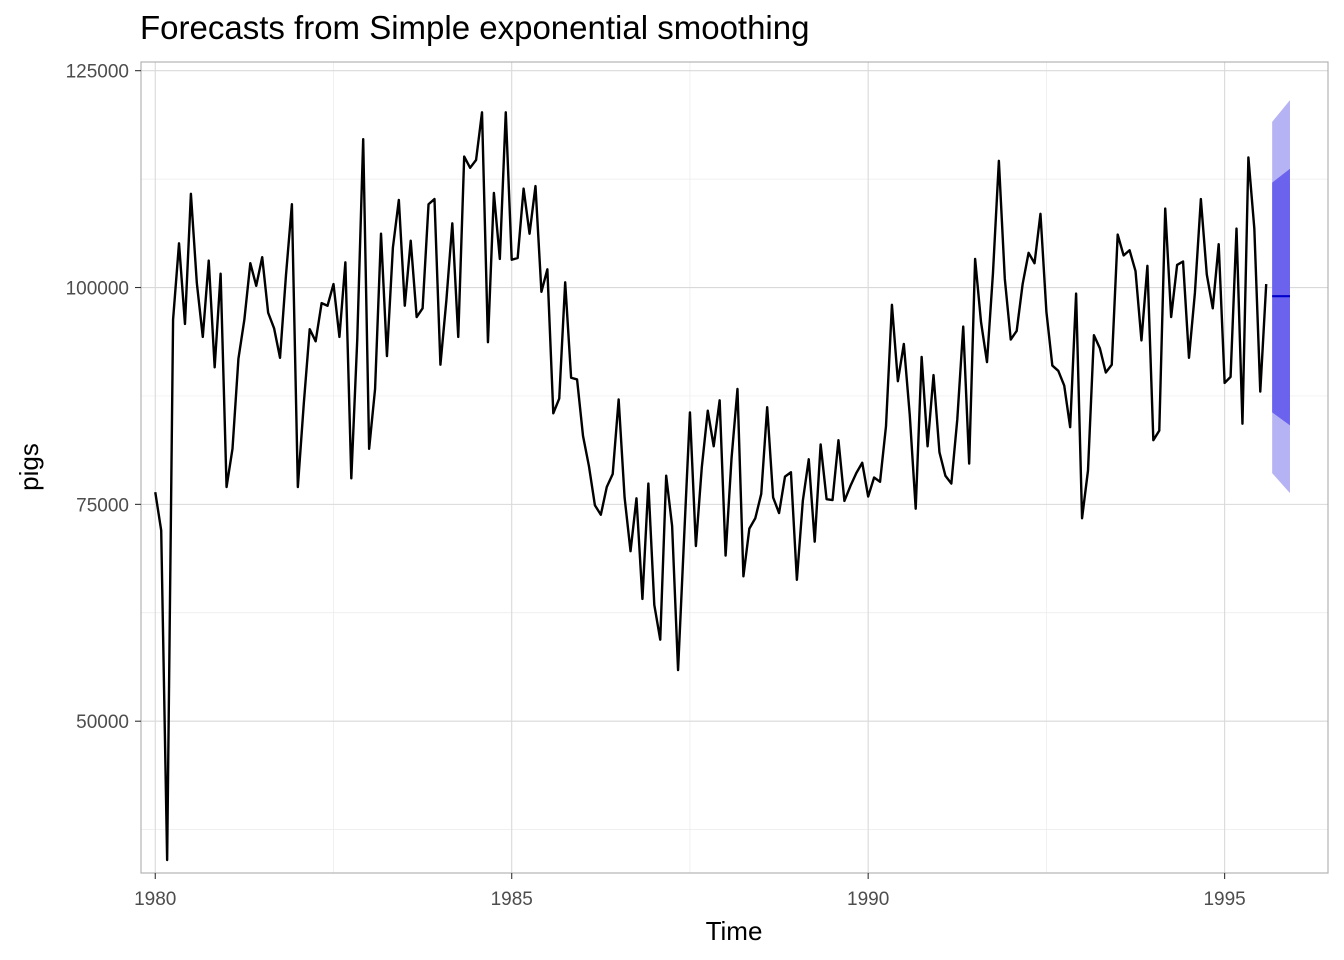  Describe the element at coordinates (155, 899) in the screenshot. I see `x-tick-label: 1980` at that location.